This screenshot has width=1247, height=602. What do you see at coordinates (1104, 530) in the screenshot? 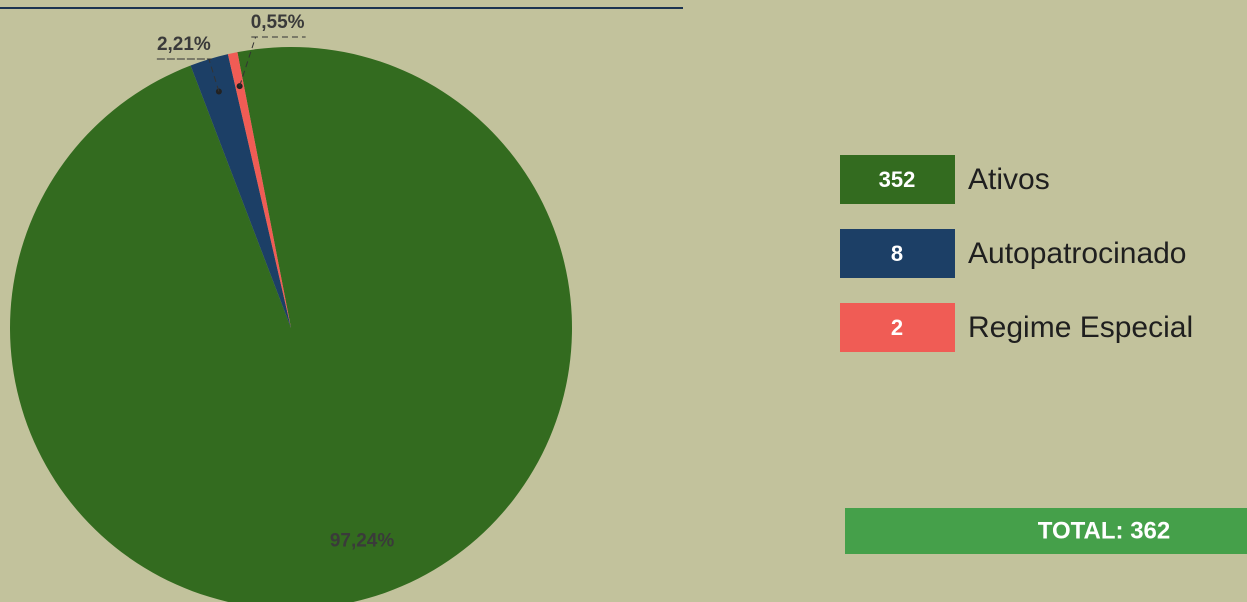
I see `total-label: TOTAL: 362` at bounding box center [1104, 530].